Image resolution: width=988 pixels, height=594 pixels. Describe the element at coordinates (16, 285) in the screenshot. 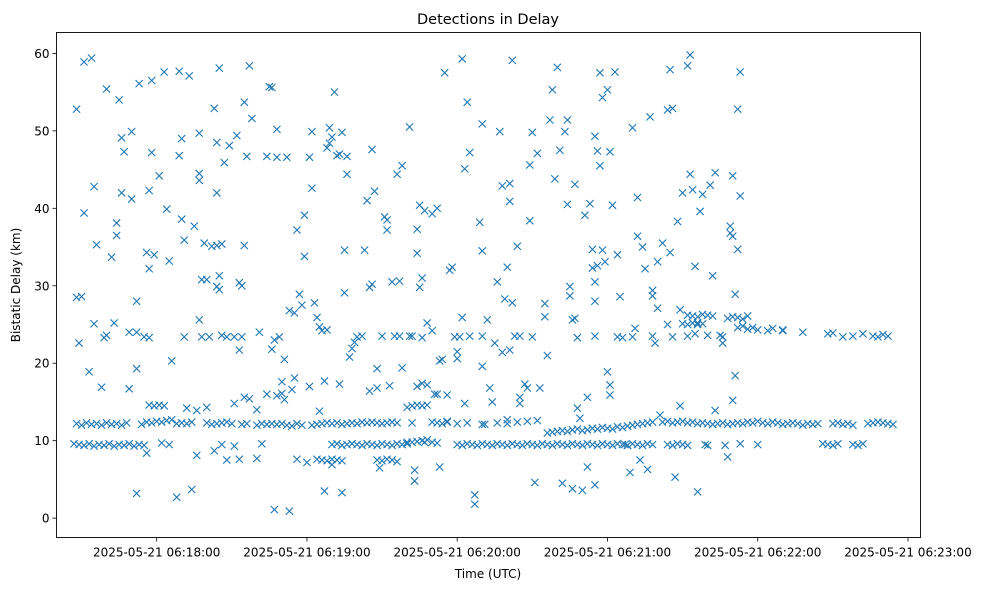

I see `y-axis-label: Bistatic Delay (km)` at that location.